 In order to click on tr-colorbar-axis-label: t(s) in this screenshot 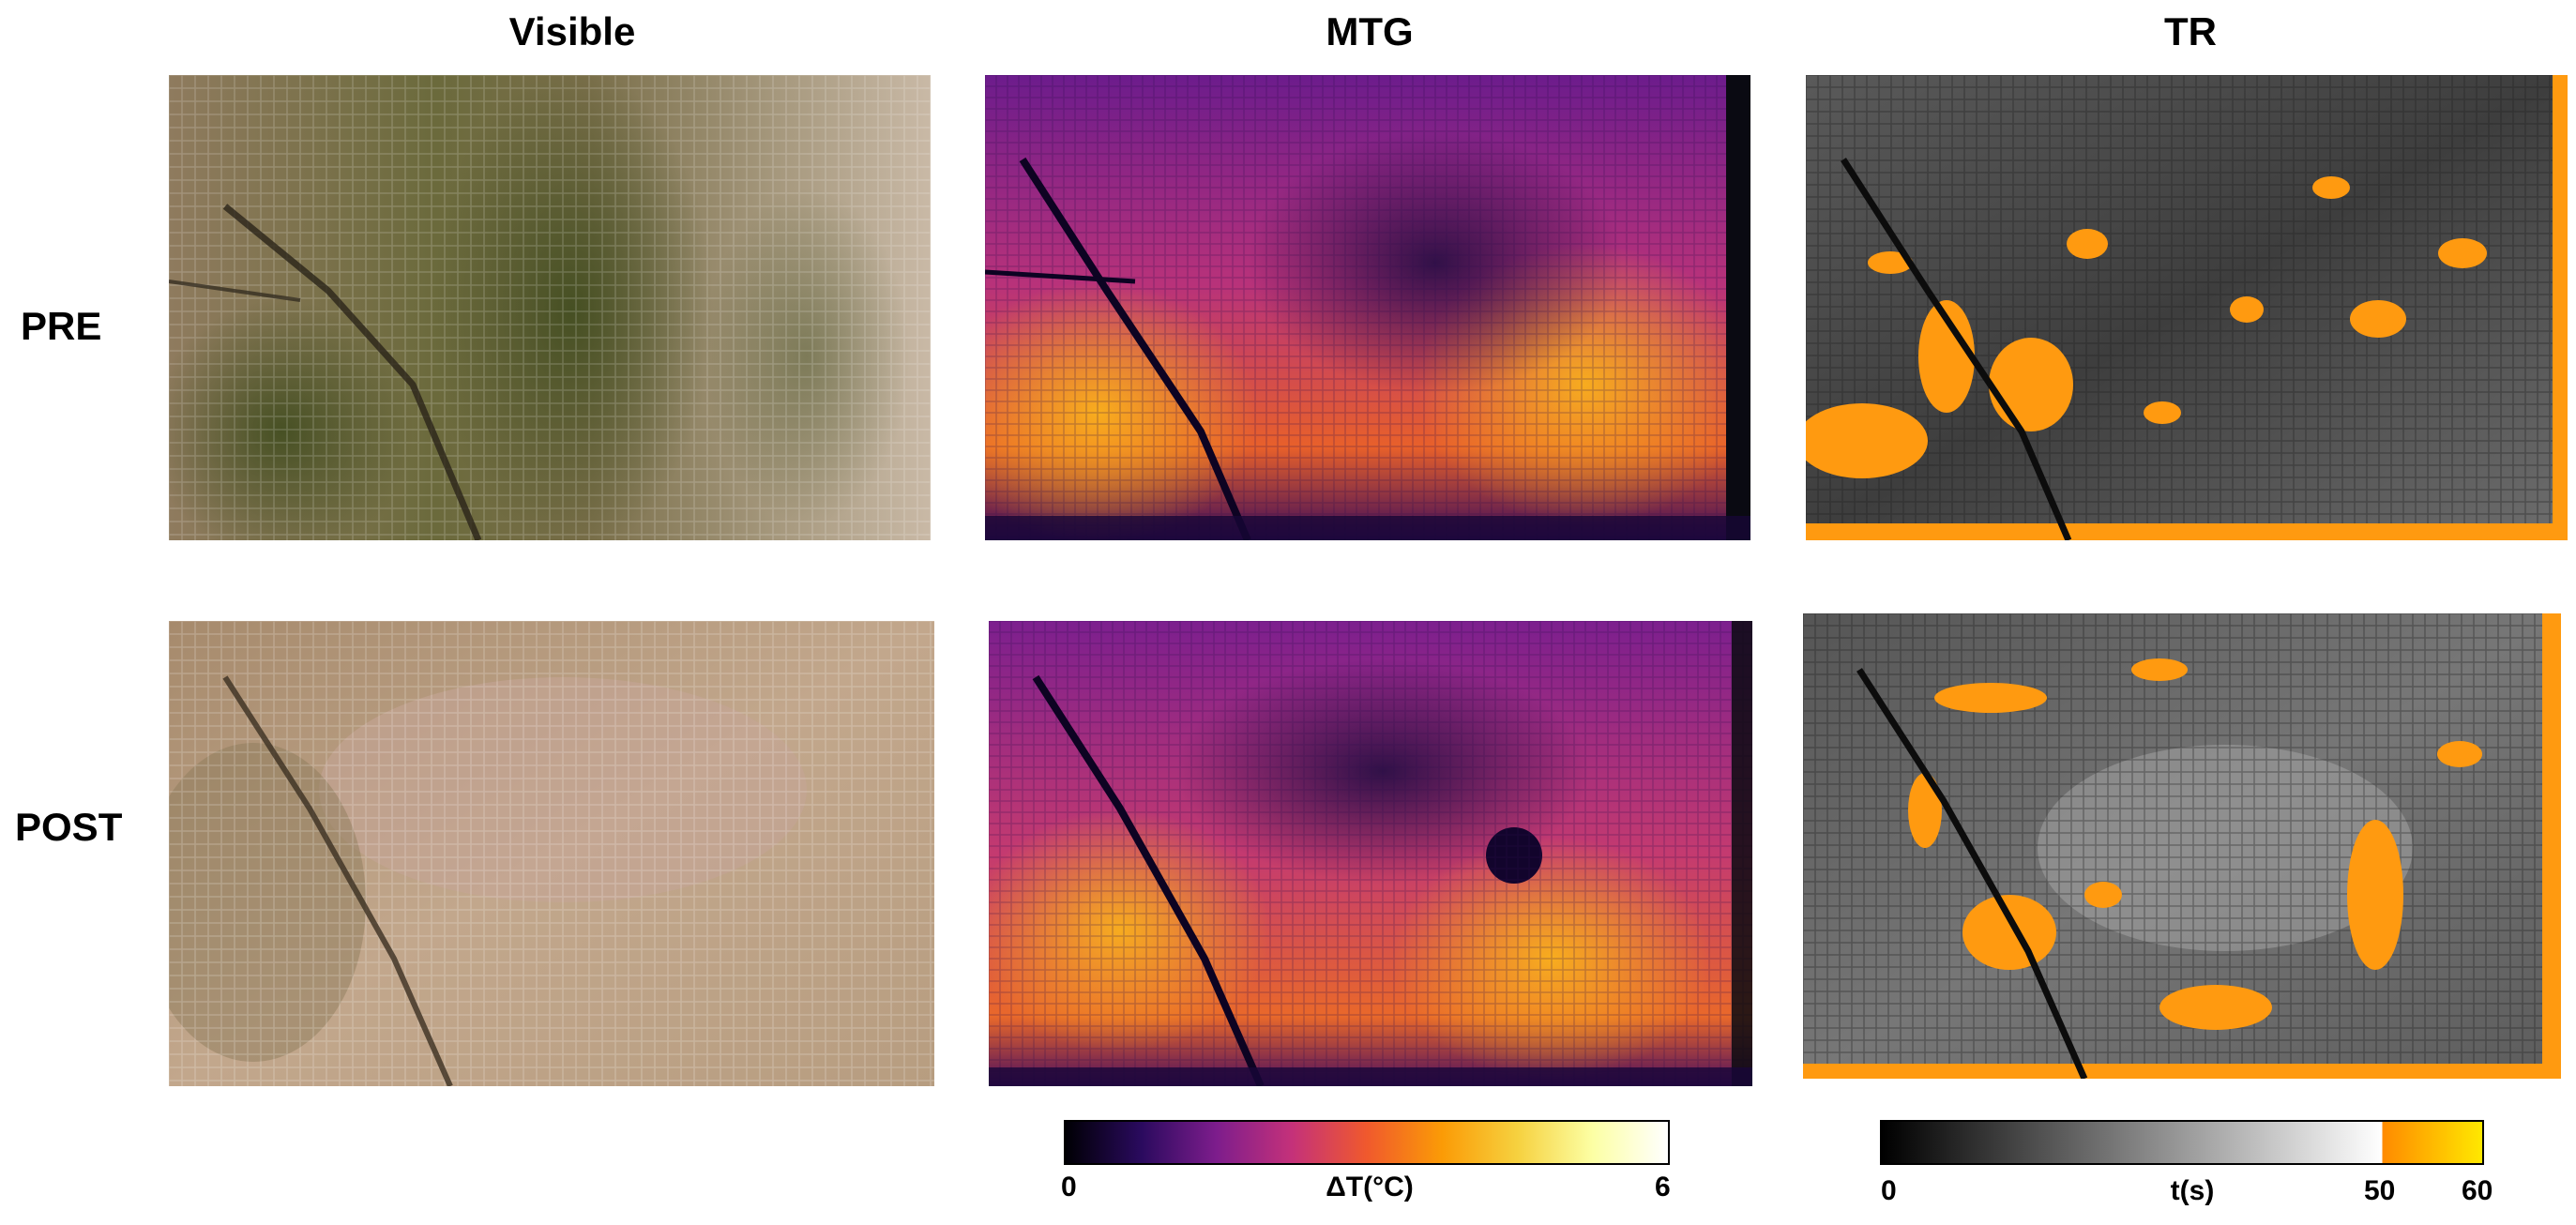, I will do `click(2192, 1190)`.